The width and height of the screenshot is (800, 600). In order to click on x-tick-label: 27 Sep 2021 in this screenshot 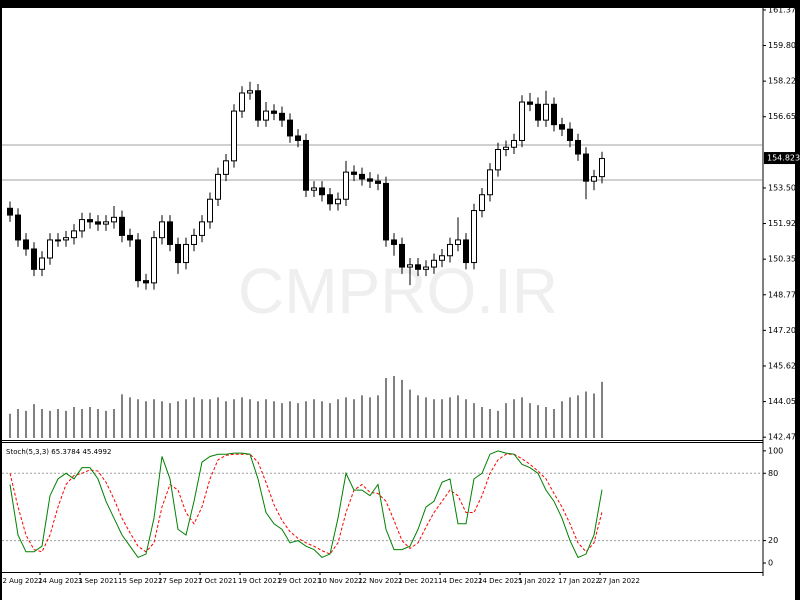, I will do `click(180, 581)`.